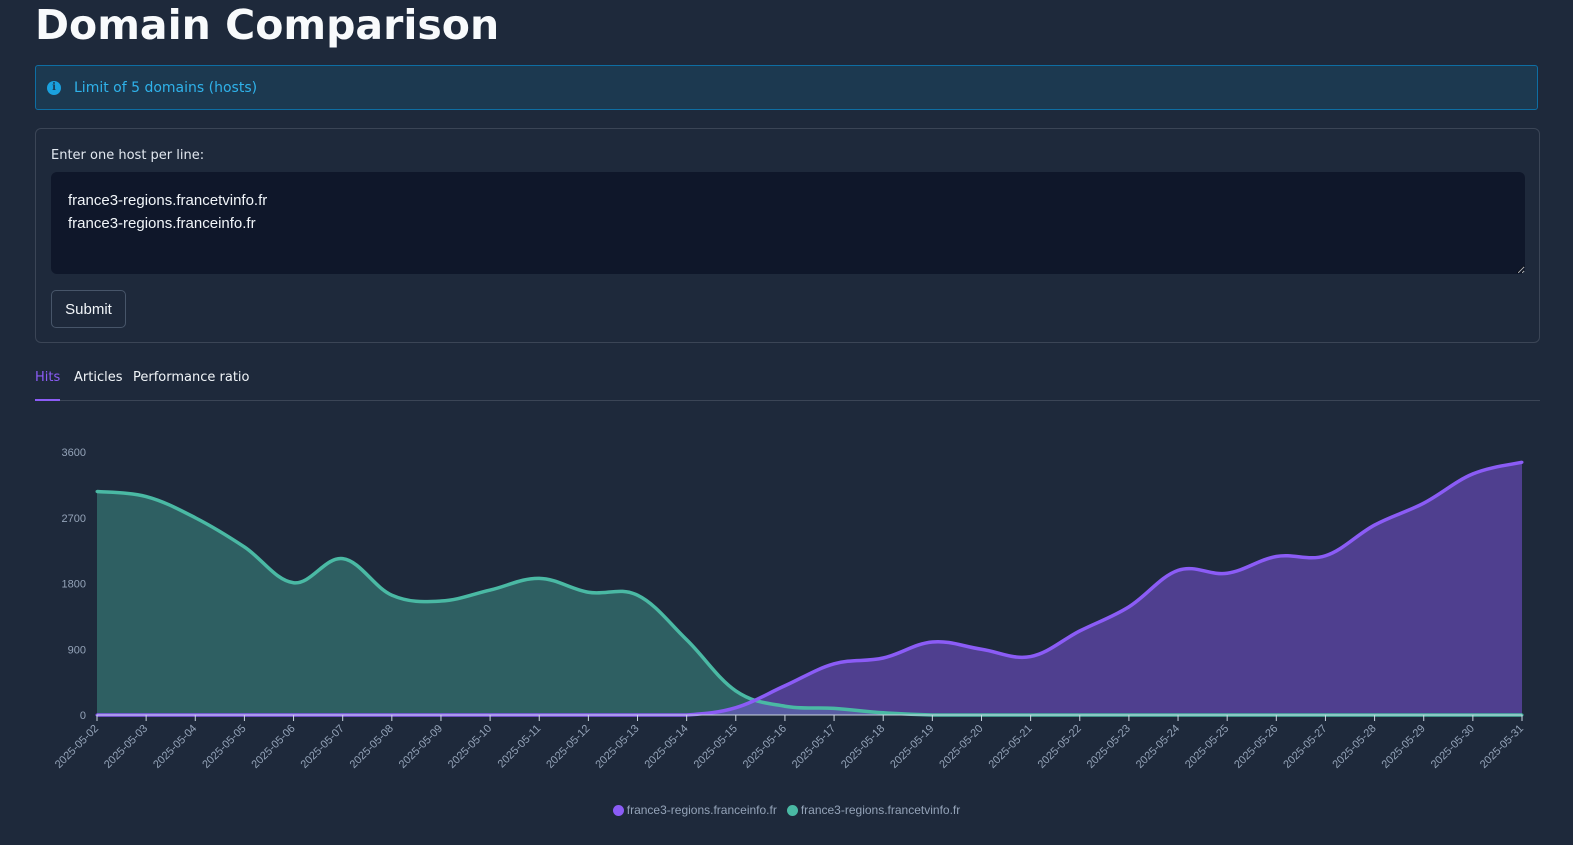 The image size is (1573, 845). Describe the element at coordinates (83, 716) in the screenshot. I see `y-tick-label: 0` at that location.